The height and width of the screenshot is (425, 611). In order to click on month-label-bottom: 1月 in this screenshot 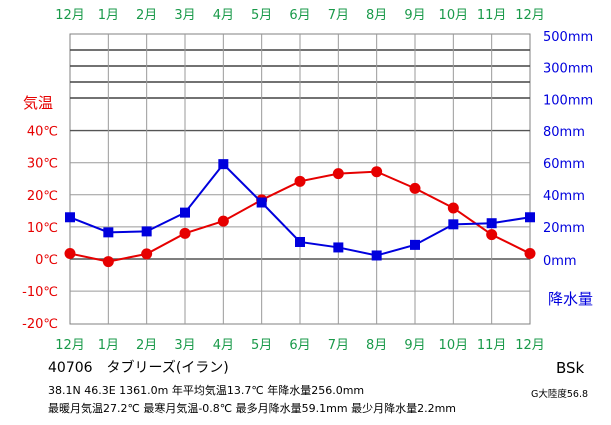, I will do `click(108, 345)`.